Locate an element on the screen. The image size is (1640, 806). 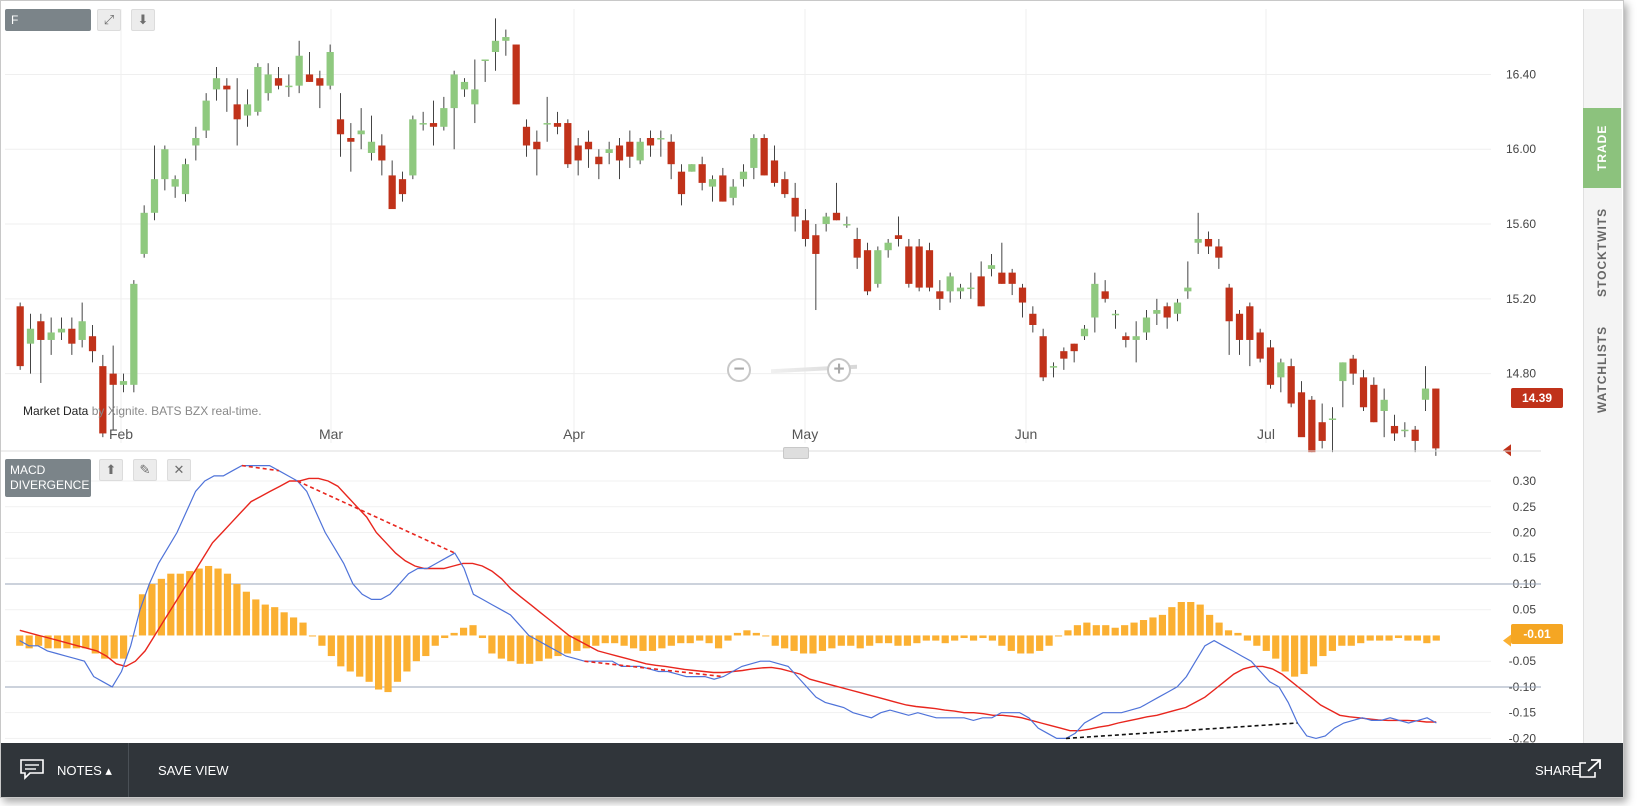
expand-icon: ⤢ is located at coordinates (109, 20).